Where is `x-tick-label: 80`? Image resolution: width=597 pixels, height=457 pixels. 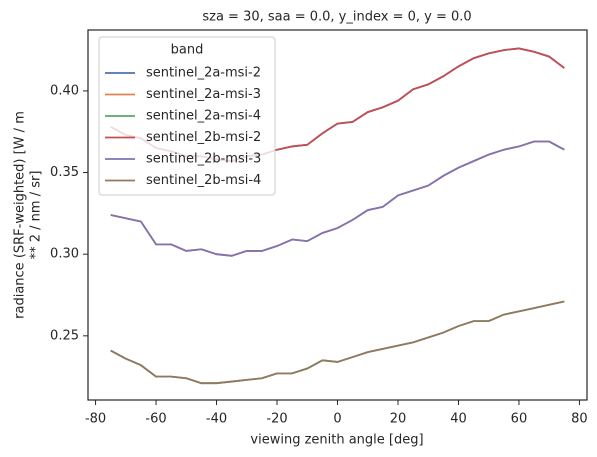
x-tick-label: 80 is located at coordinates (579, 419).